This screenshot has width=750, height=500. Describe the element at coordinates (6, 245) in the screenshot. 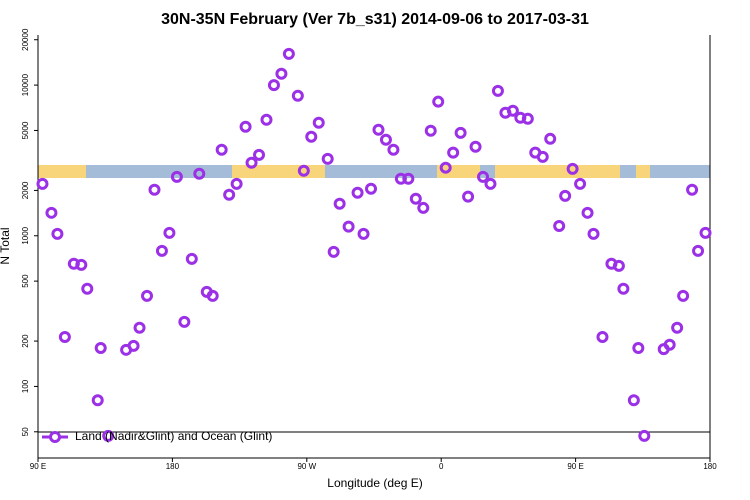

I see `y-axis-label: N Total` at that location.